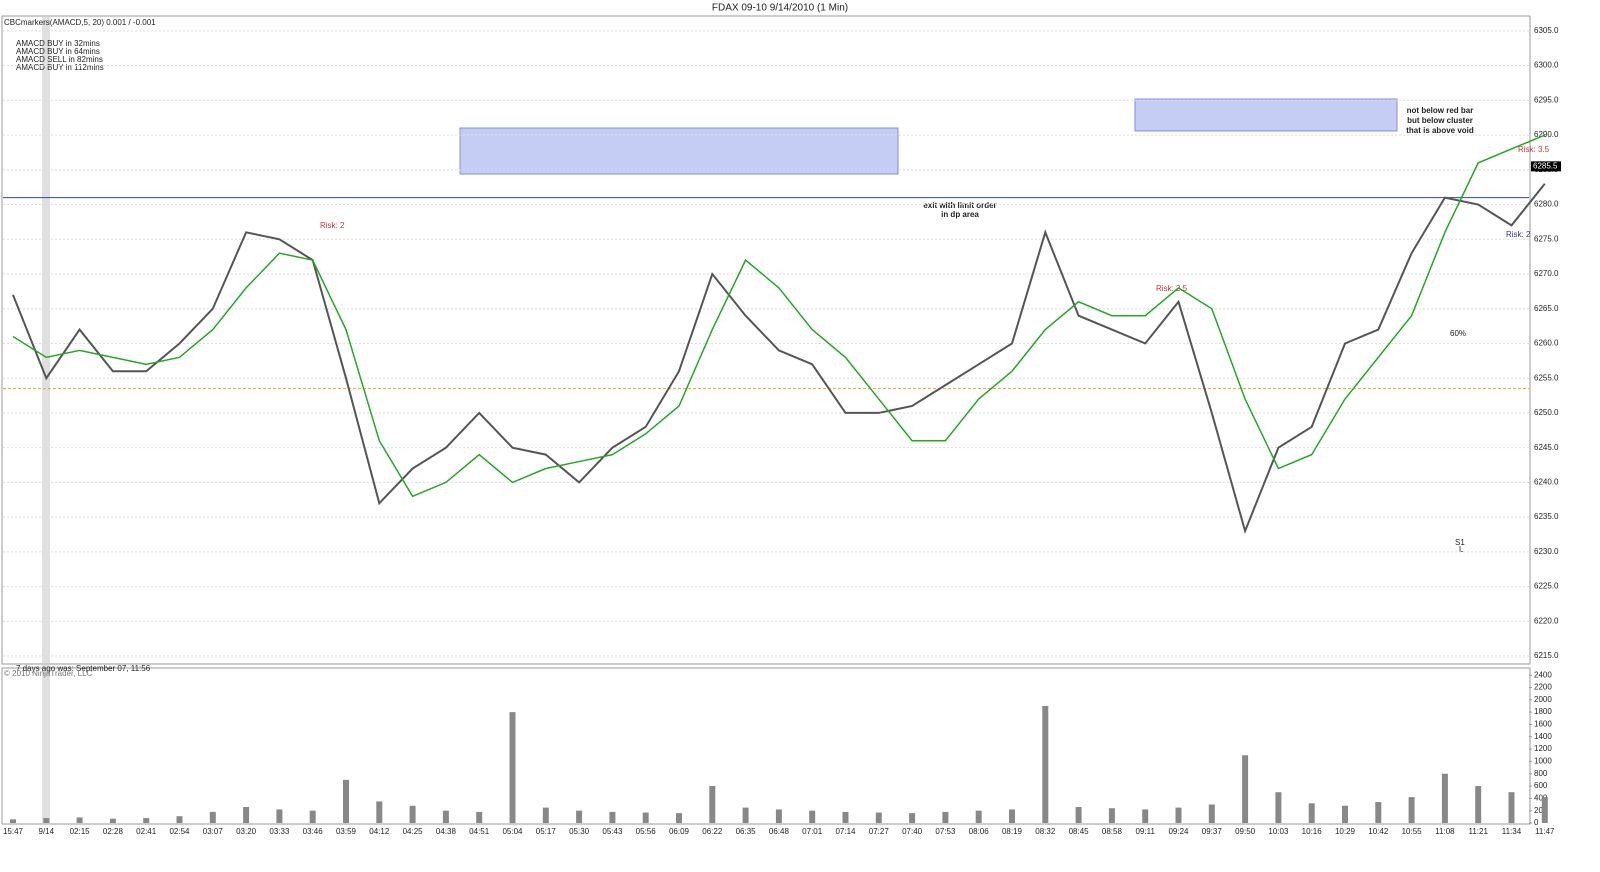  Describe the element at coordinates (1440, 110) in the screenshot. I see `annotation: not below red bar` at that location.